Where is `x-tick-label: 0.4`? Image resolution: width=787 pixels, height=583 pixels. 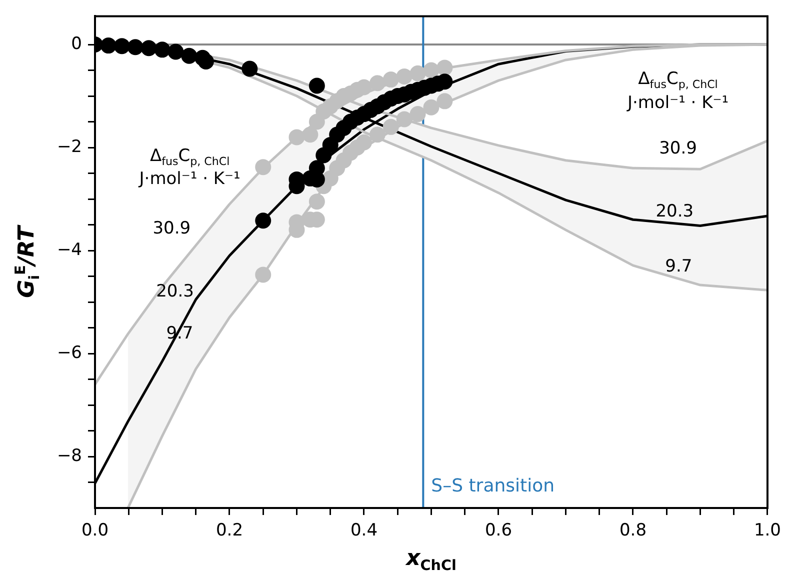
x-tick-label: 0.4 is located at coordinates (364, 530).